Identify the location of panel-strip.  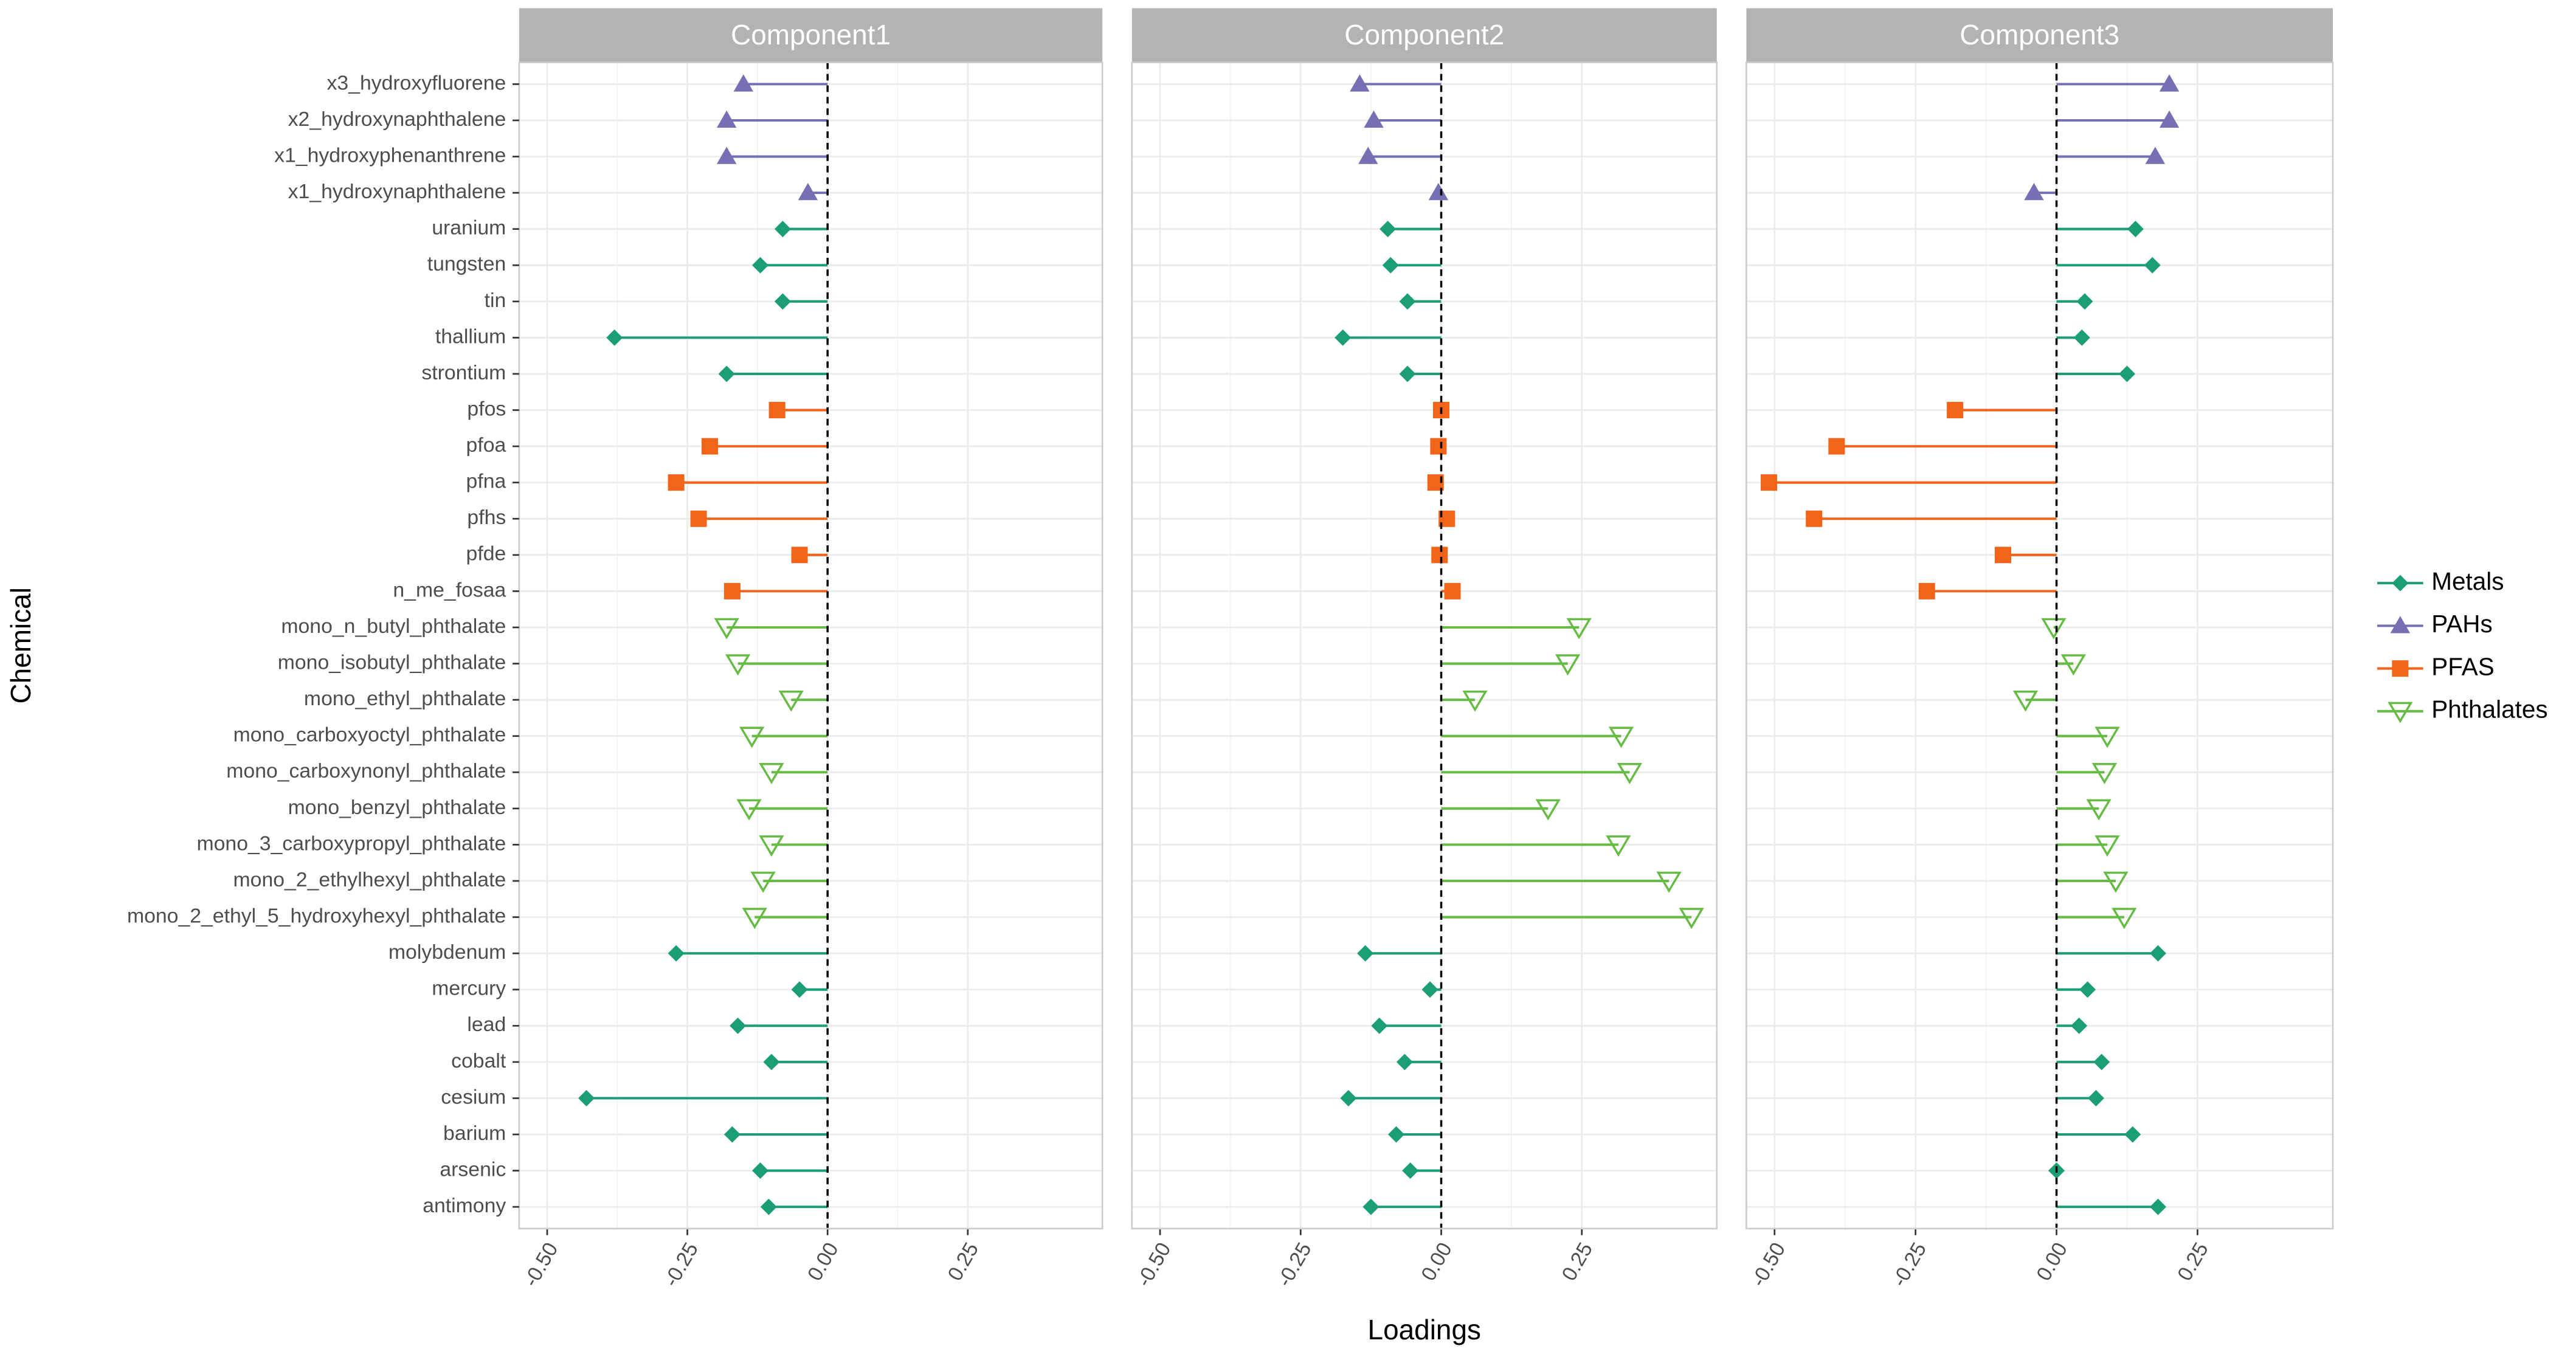
(1424, 35).